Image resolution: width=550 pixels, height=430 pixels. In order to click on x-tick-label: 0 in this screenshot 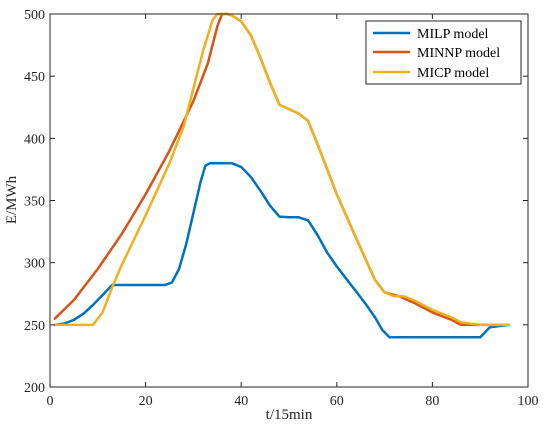, I will do `click(50, 401)`.